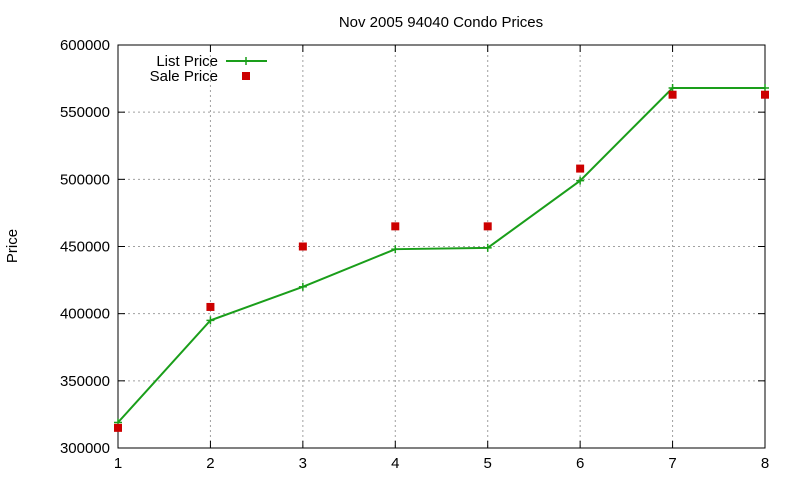 This screenshot has height=480, width=800. Describe the element at coordinates (184, 76) in the screenshot. I see `legend-label-sale-price: Sale Price` at that location.